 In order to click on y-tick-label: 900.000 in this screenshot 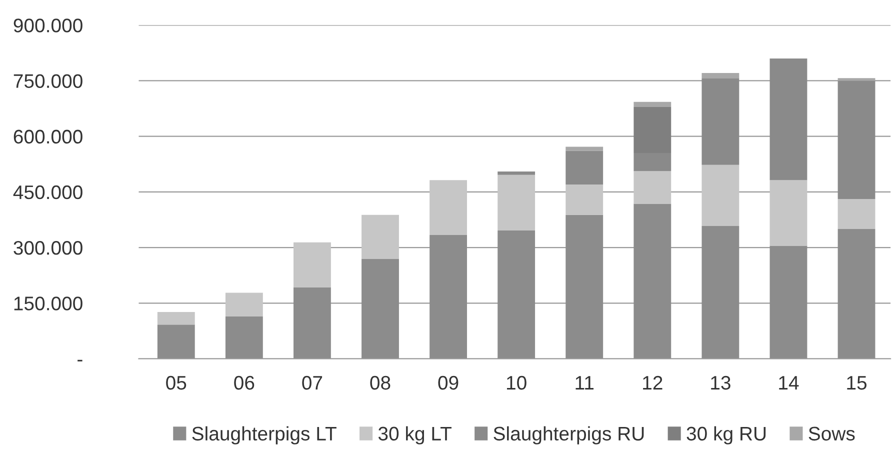, I will do `click(48, 25)`.